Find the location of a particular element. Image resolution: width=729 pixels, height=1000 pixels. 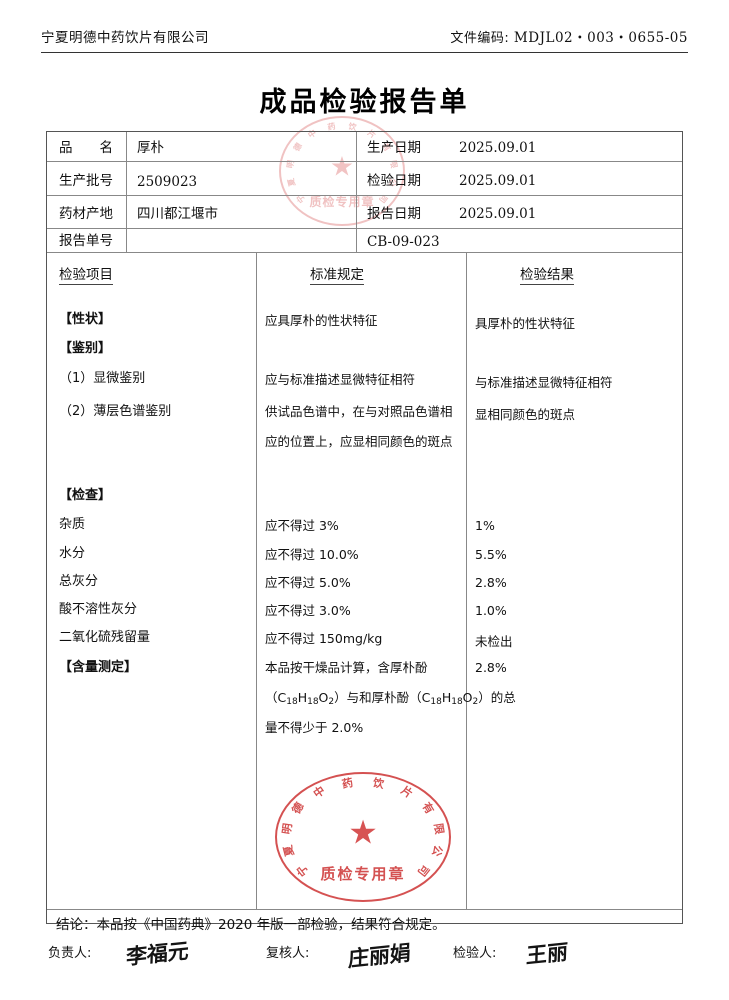

document-header: 宁夏明德中药饮片有限公司 文件编码: MDJL02・003・0655-05 is located at coordinates (364, 36).